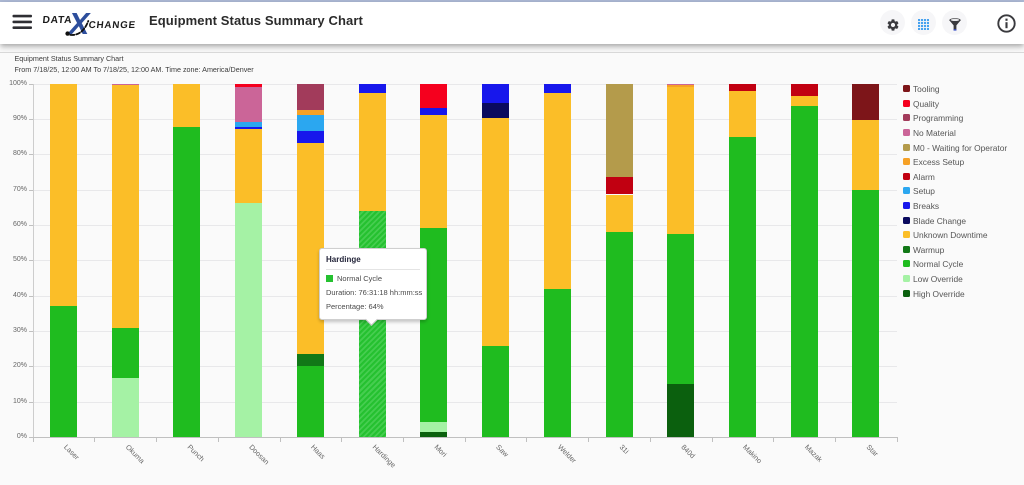 The image size is (1024, 485). I want to click on svg-text: Hardinge, so click(384, 456).